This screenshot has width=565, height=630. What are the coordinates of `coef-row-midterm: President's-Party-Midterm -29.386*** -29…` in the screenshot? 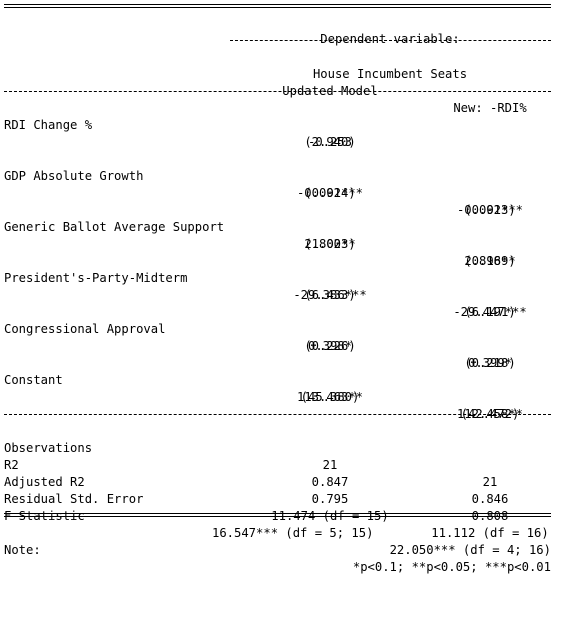 It's located at (282, 286).